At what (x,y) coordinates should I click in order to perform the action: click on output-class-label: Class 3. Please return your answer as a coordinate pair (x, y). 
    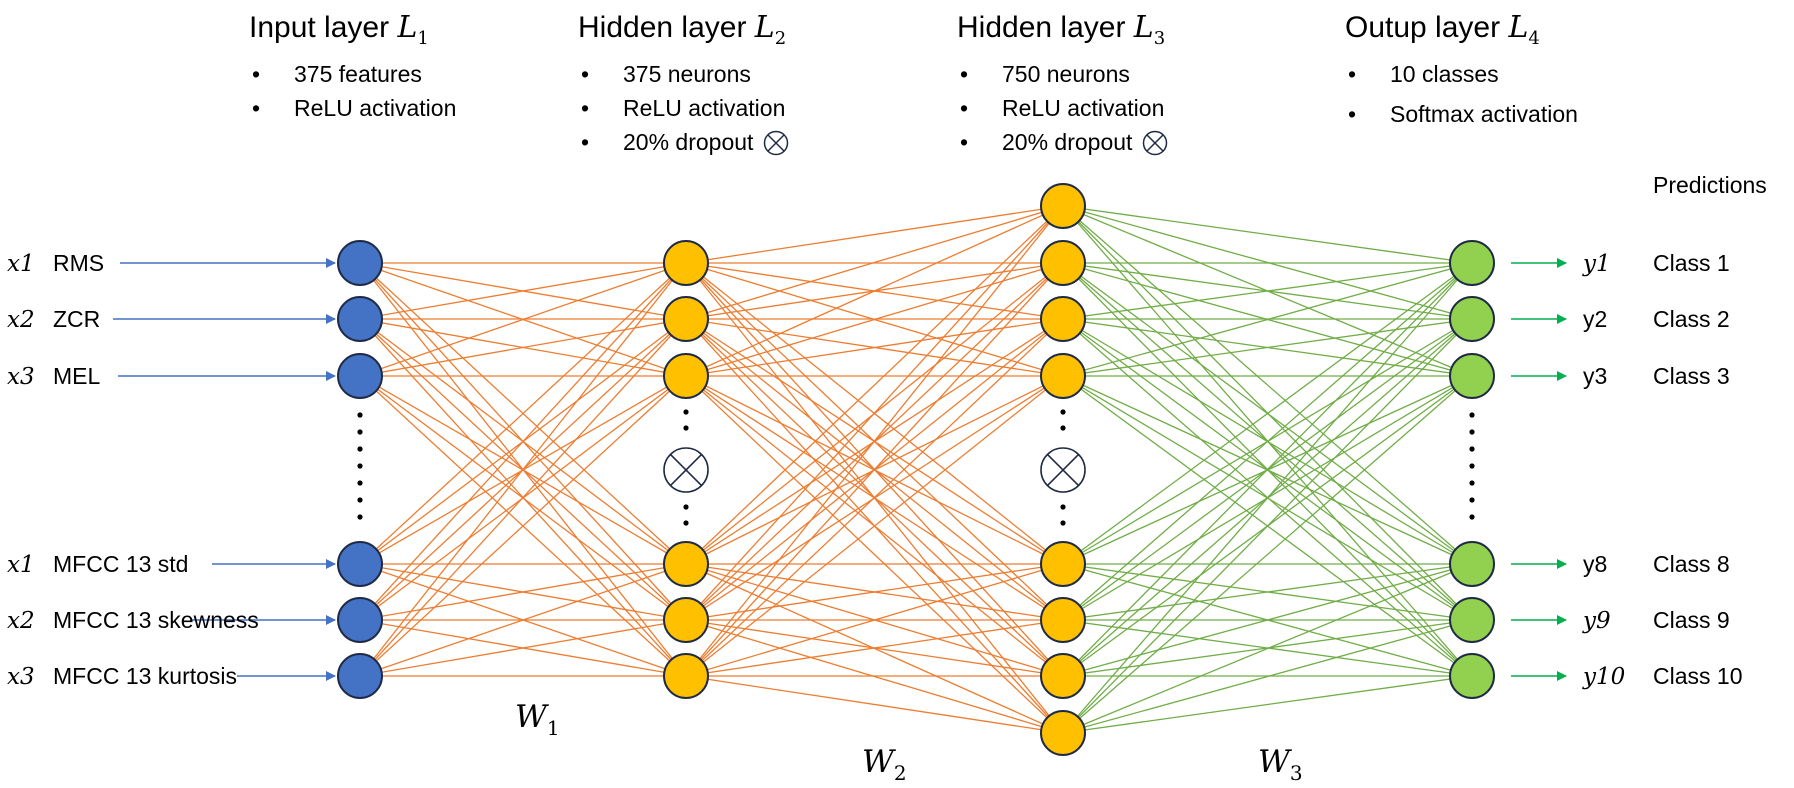
    Looking at the image, I should click on (1691, 376).